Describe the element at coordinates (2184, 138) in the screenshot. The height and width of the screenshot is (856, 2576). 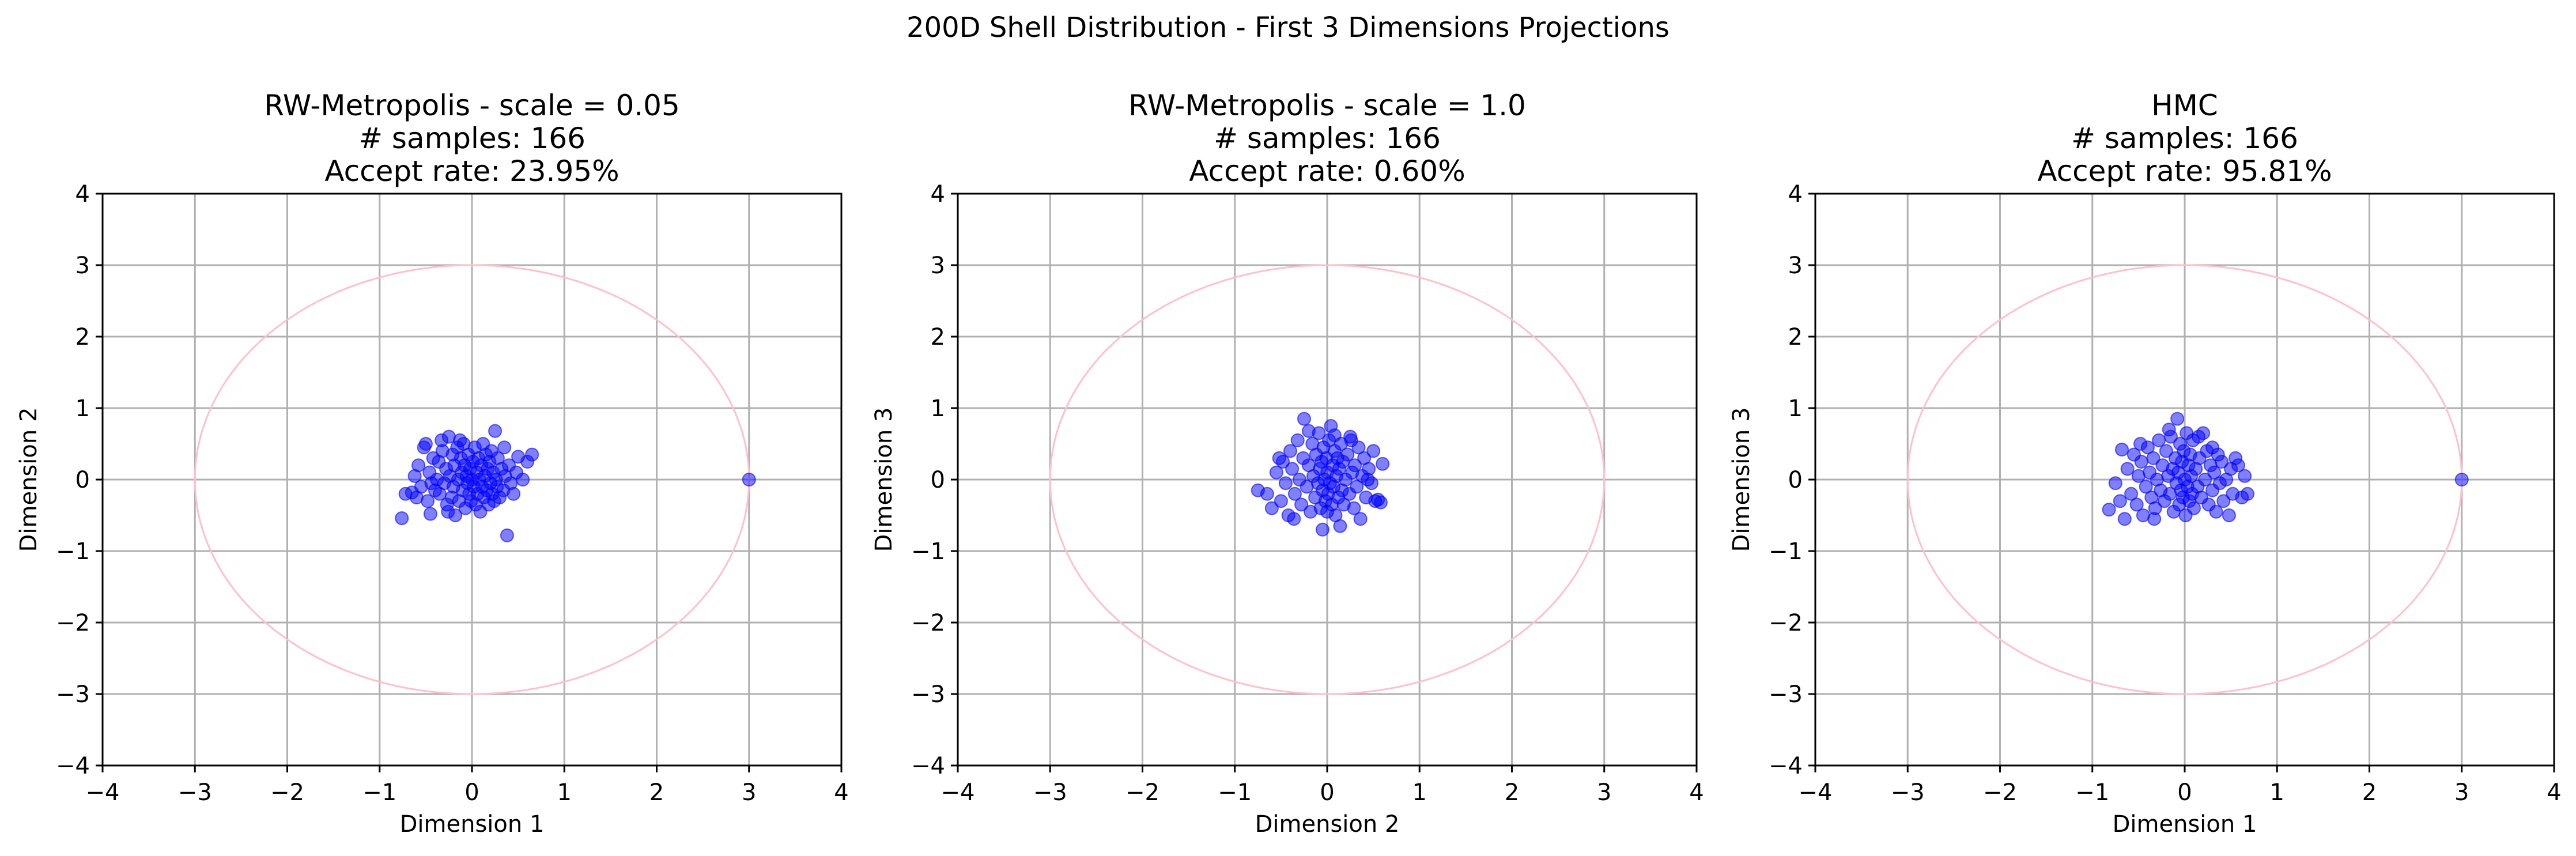
I see `subplot-title-line: # samples: 166` at that location.